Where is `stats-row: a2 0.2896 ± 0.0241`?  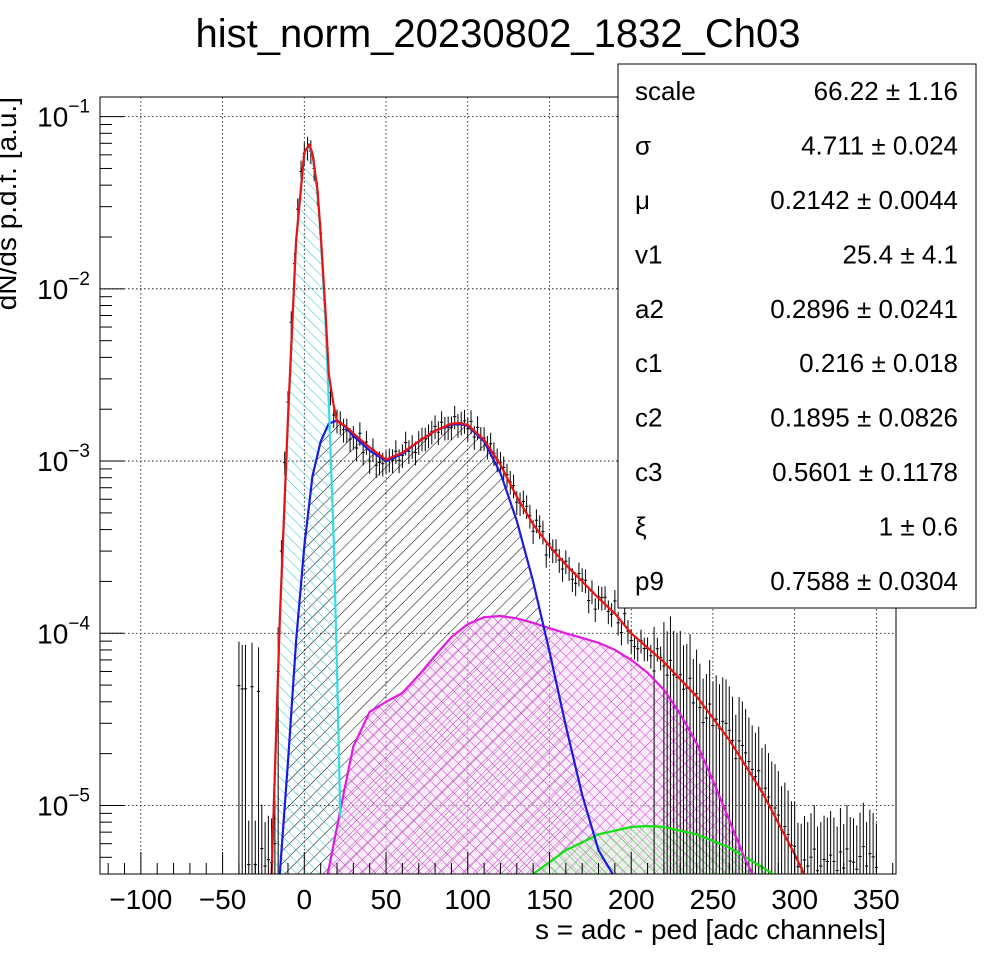
stats-row: a2 0.2896 ± 0.0241 is located at coordinates (796, 309).